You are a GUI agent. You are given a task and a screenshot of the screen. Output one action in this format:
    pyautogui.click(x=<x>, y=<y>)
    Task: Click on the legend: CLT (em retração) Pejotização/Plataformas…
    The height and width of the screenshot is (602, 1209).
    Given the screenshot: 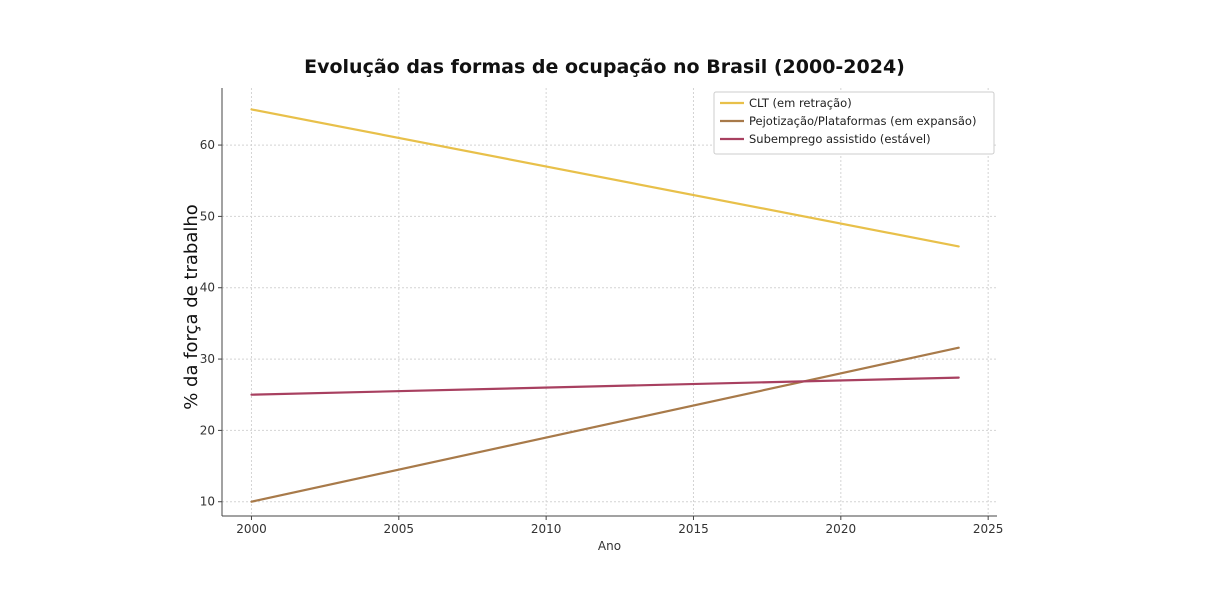 What is the action you would take?
    pyautogui.click(x=854, y=123)
    